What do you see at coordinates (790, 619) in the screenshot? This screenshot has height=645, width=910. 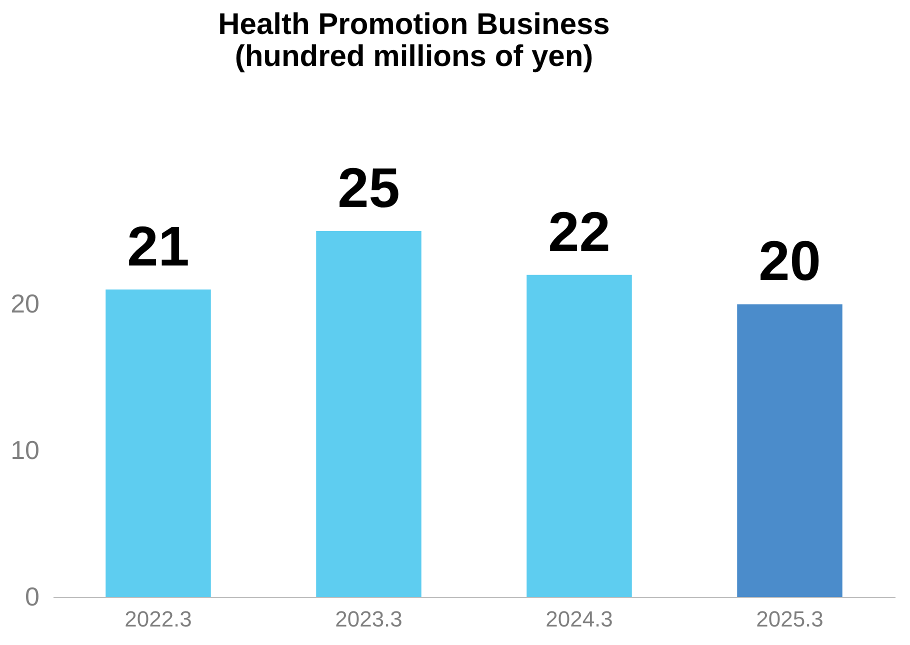 I see `x-tick-label: 2025.3` at bounding box center [790, 619].